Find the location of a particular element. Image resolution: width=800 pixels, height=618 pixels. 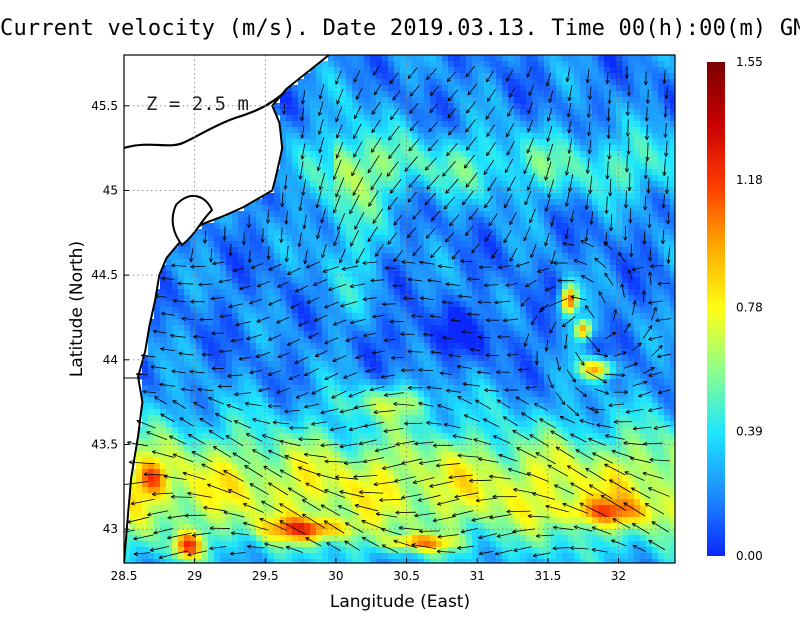

colorbar-gradient is located at coordinates (716, 309).